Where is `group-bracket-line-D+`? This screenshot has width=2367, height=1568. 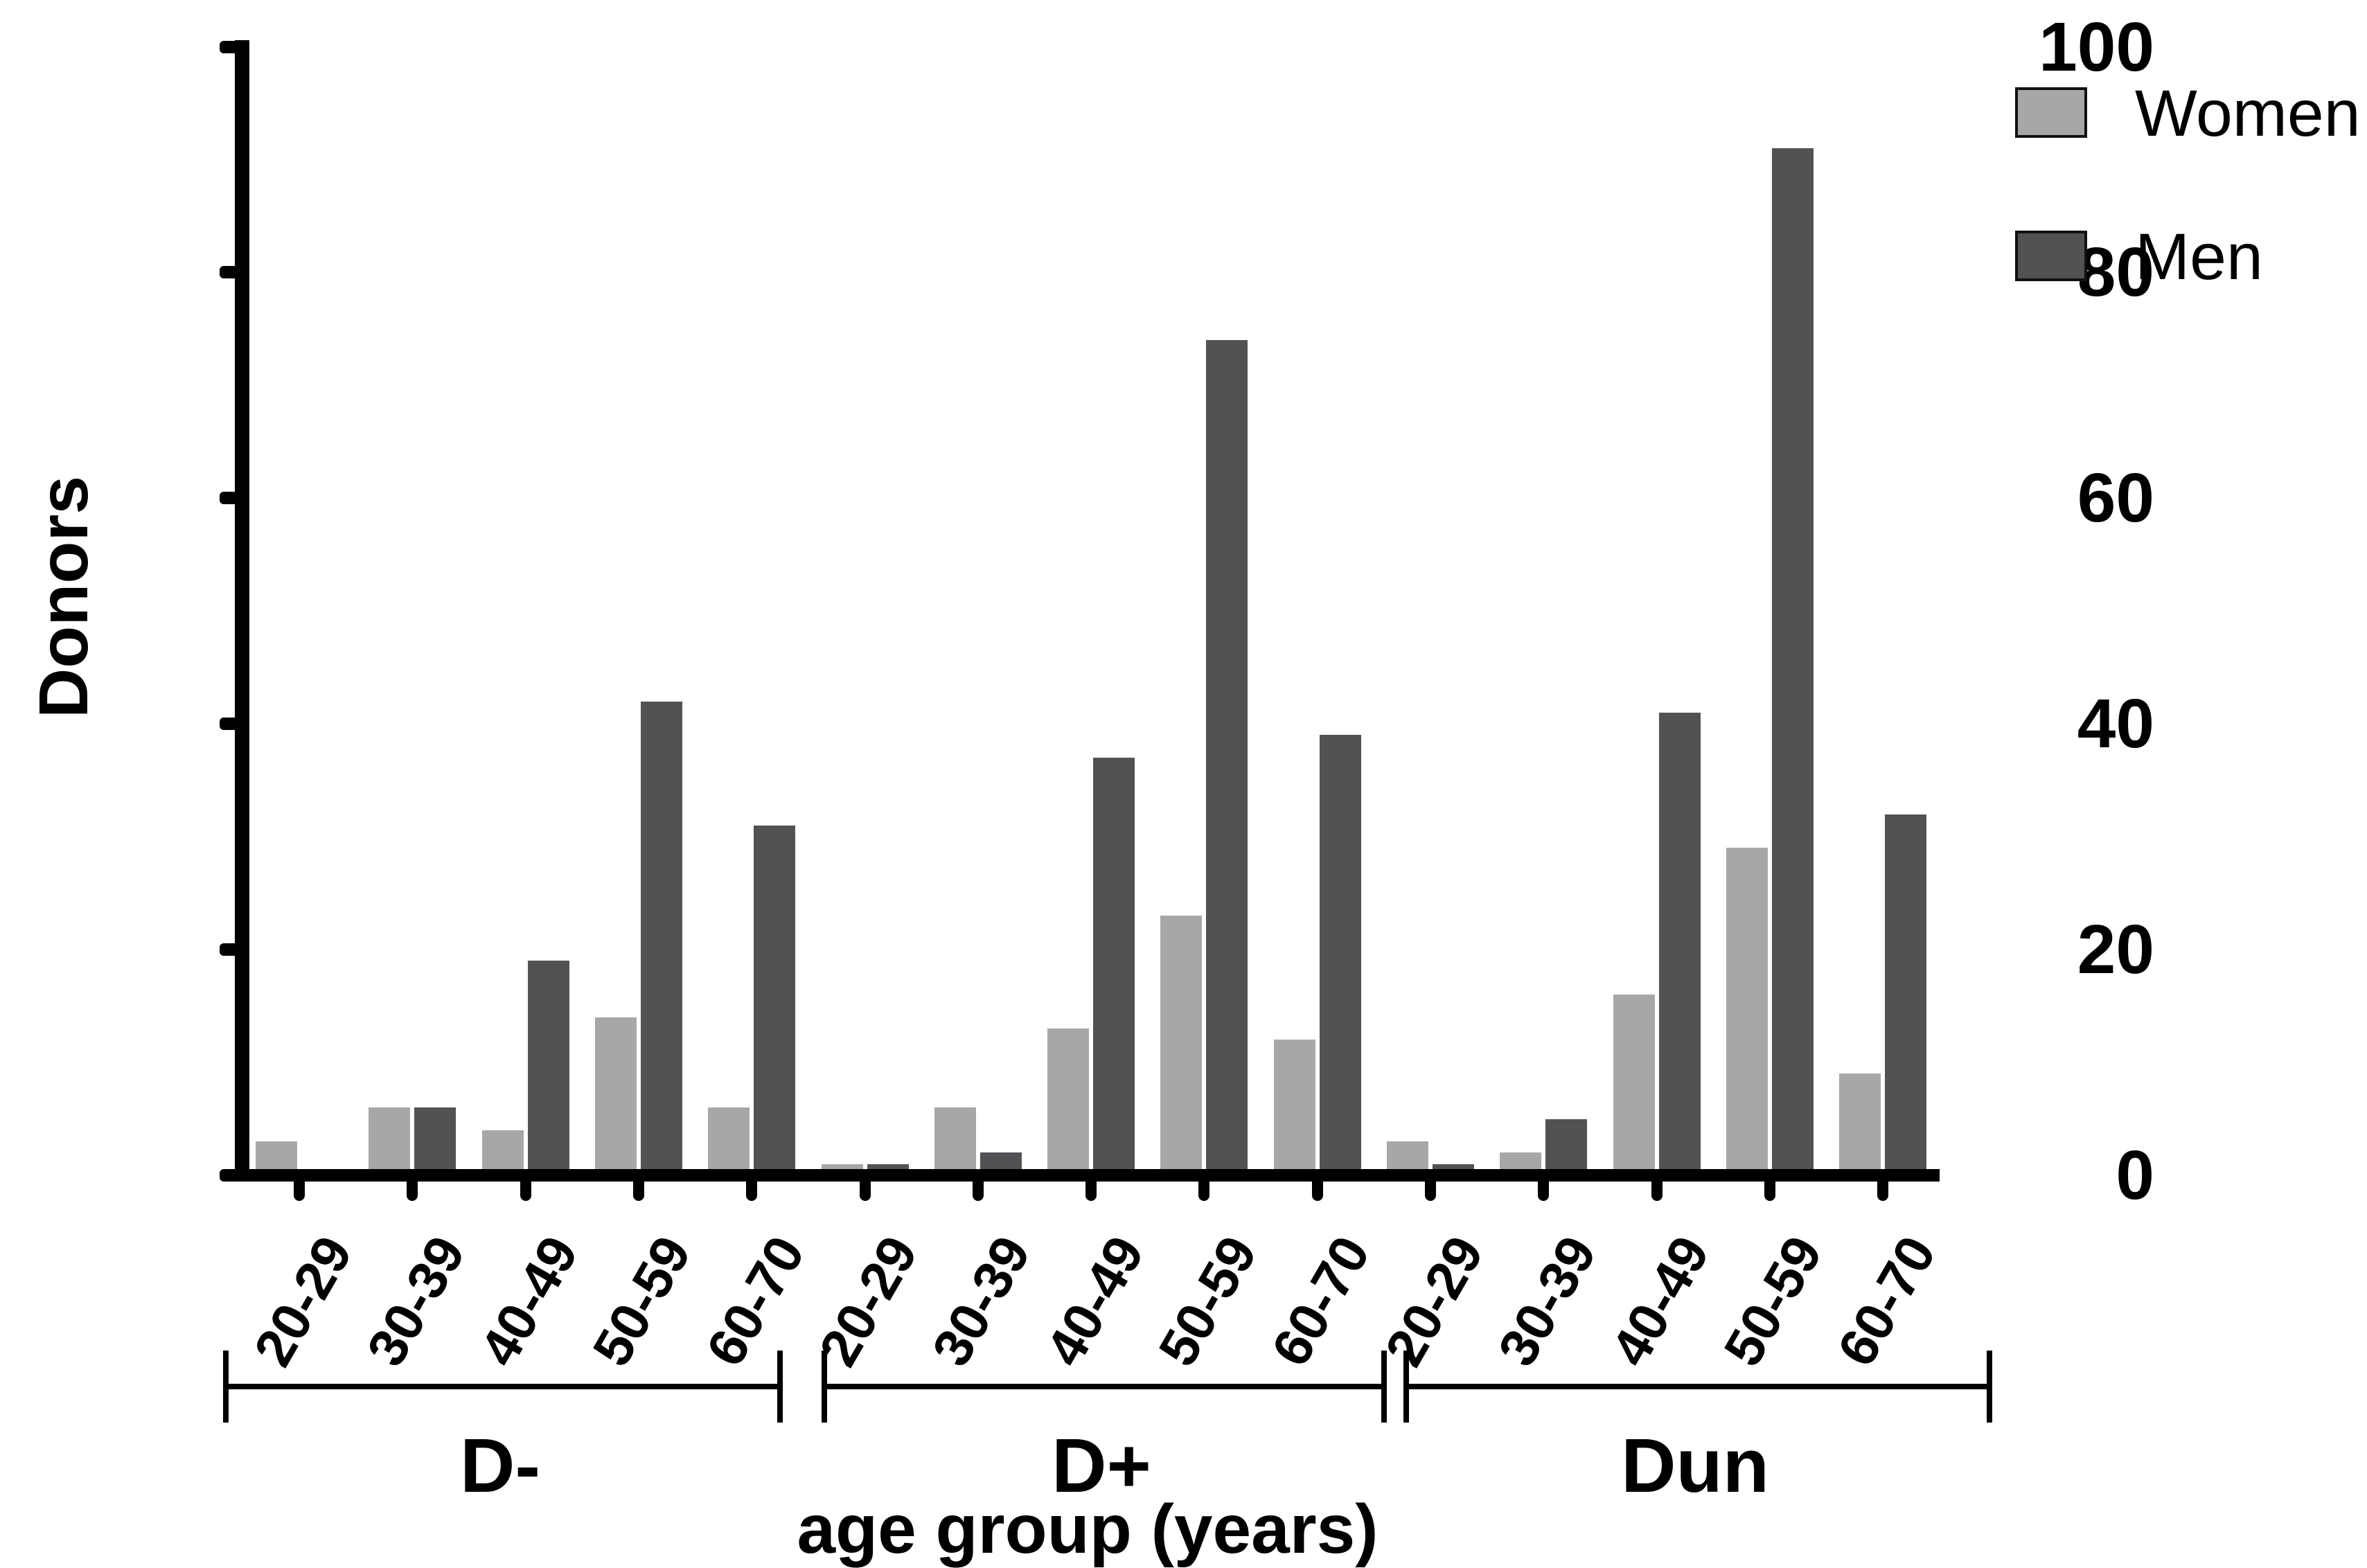
group-bracket-line-D+ is located at coordinates (1101, 1387).